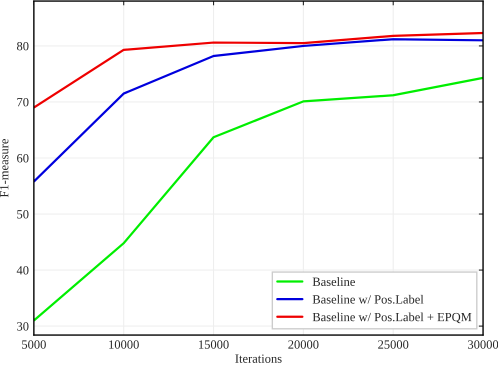 The height and width of the screenshot is (367, 498). I want to click on y-axis-title: F1-measure, so click(4, 168).